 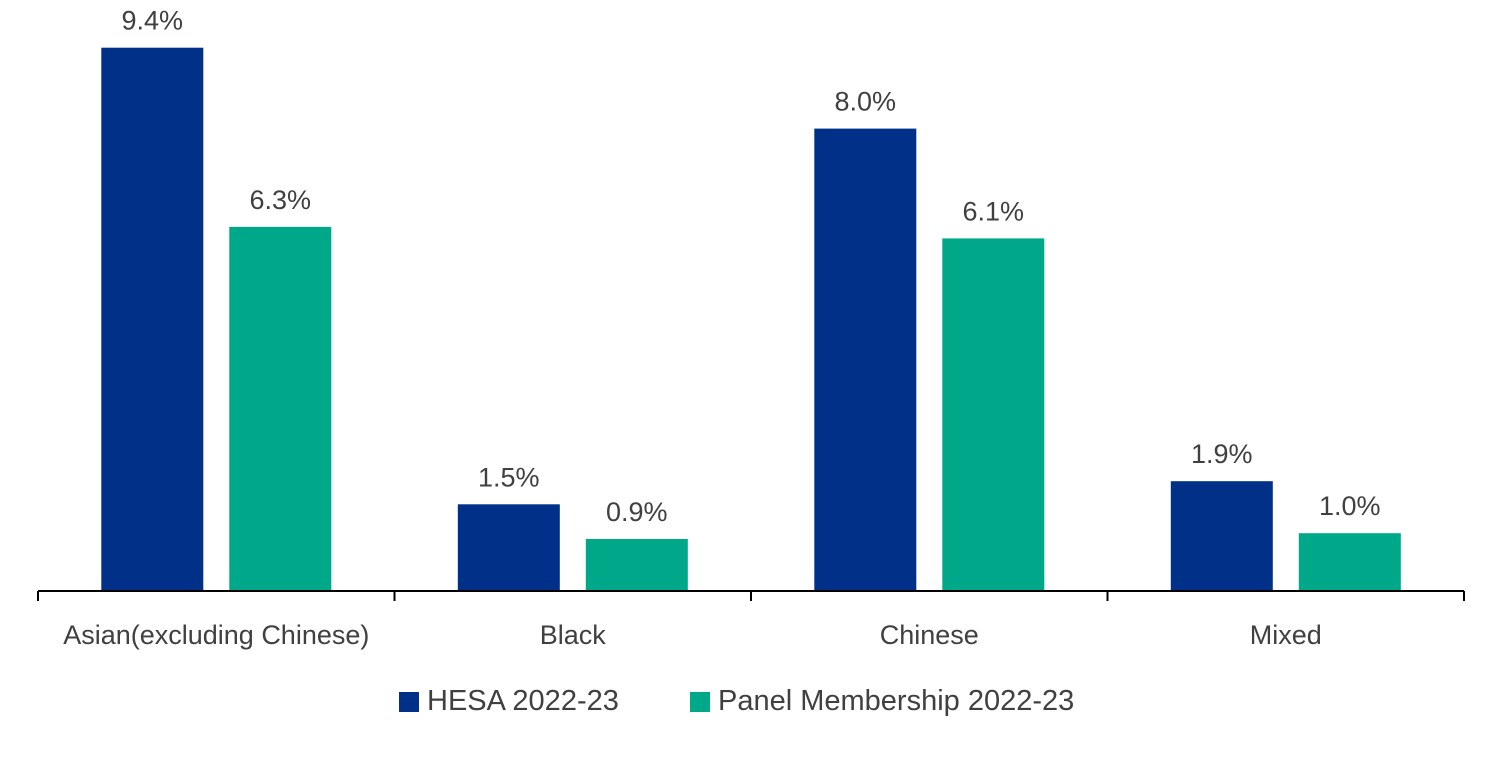 I want to click on legend-label: HESA 2022-23, so click(x=523, y=701).